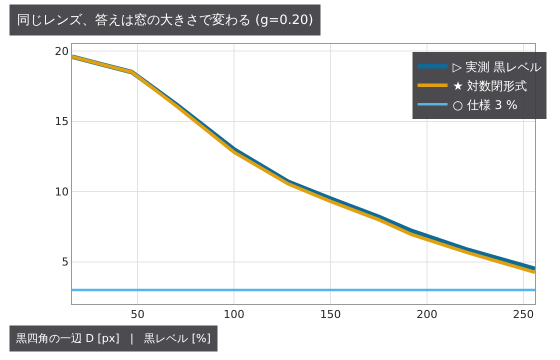 This screenshot has width=560, height=360. I want to click on x-tick-label: 200, so click(427, 315).